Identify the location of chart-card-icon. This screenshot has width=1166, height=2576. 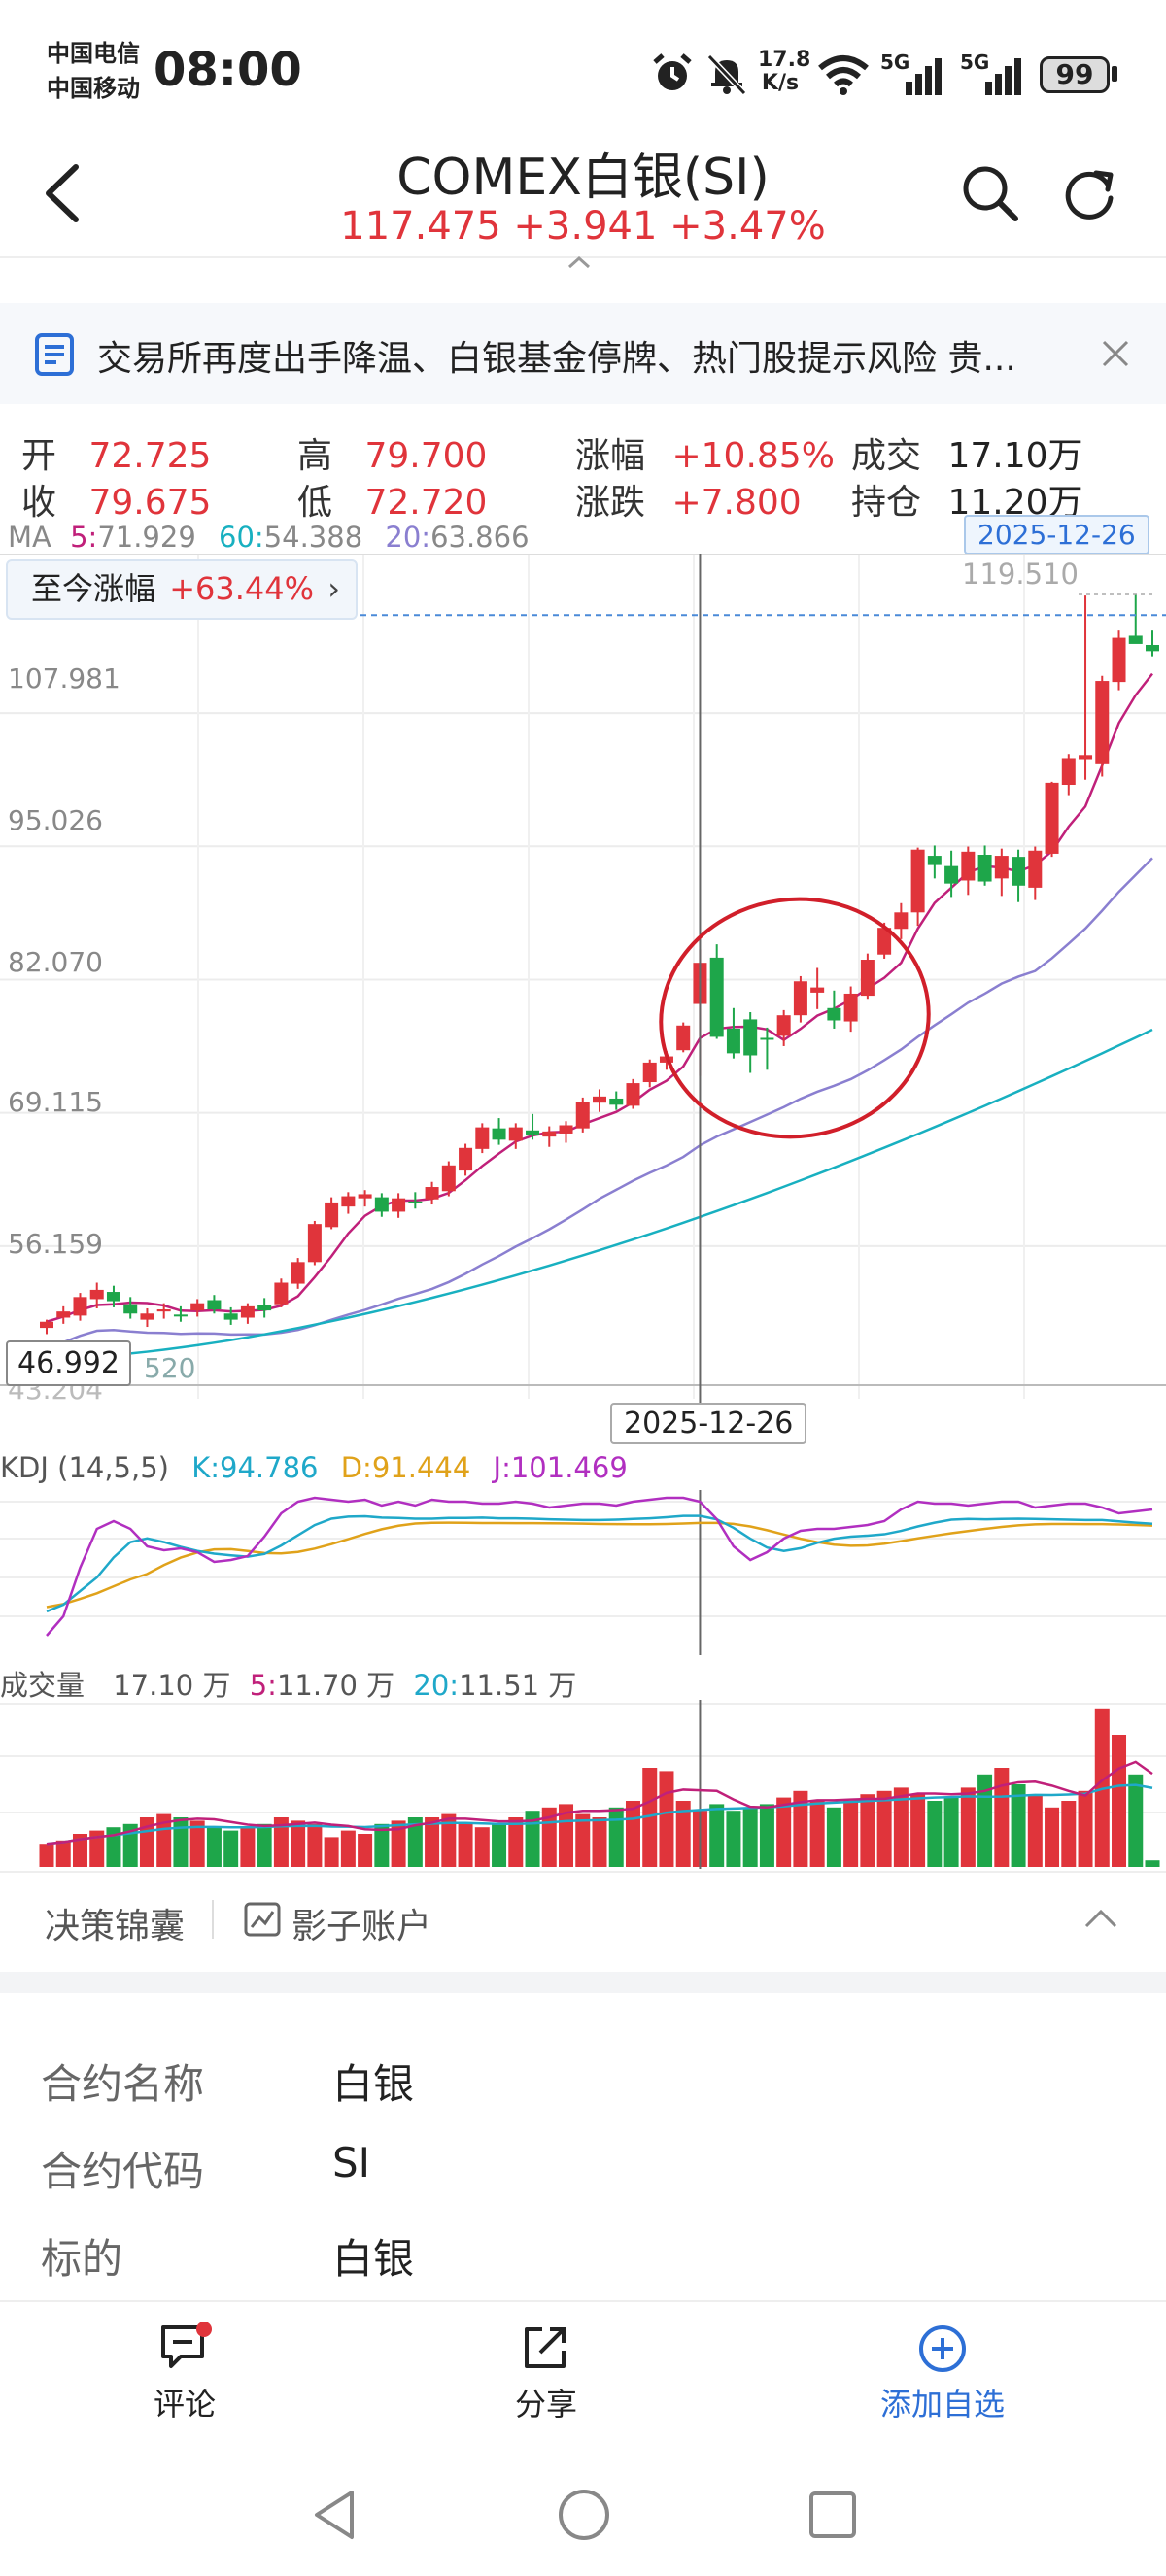
(262, 1919).